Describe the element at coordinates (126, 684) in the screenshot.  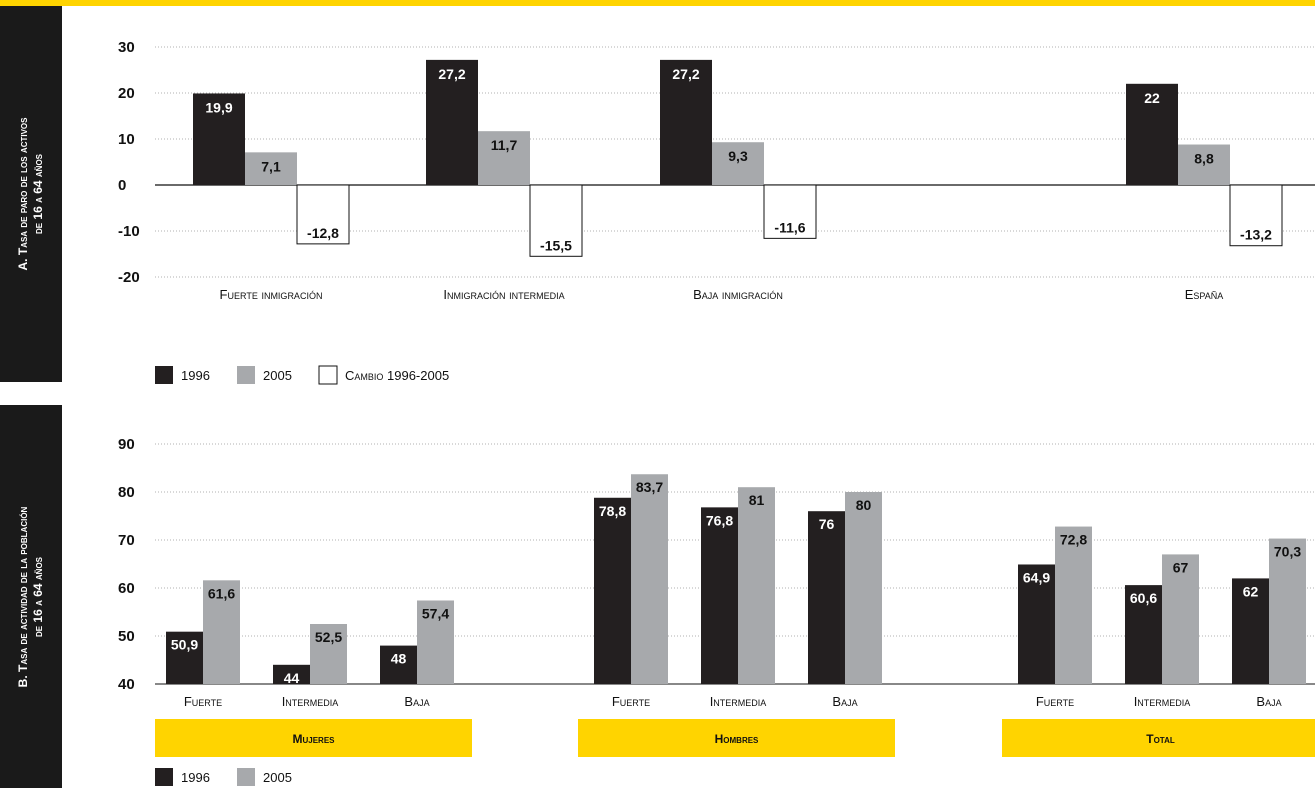
I see `y-tick-label: 40` at that location.